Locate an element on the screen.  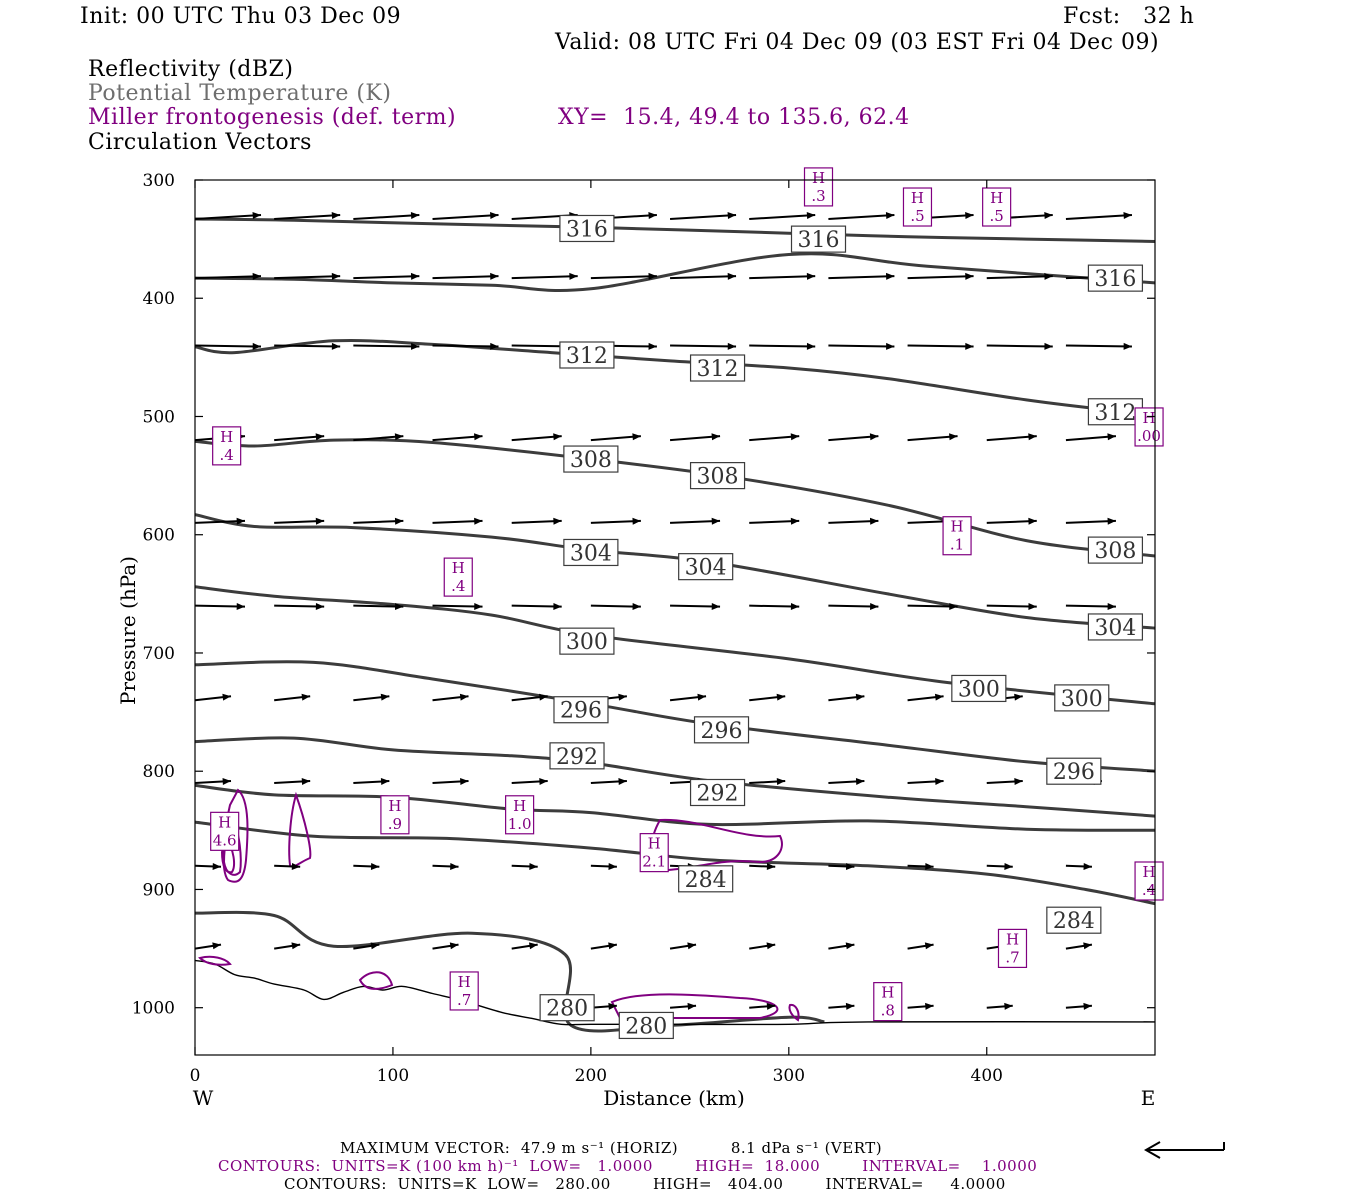
legend-miller: Miller frontogenesis (def. term) is located at coordinates (272, 117).